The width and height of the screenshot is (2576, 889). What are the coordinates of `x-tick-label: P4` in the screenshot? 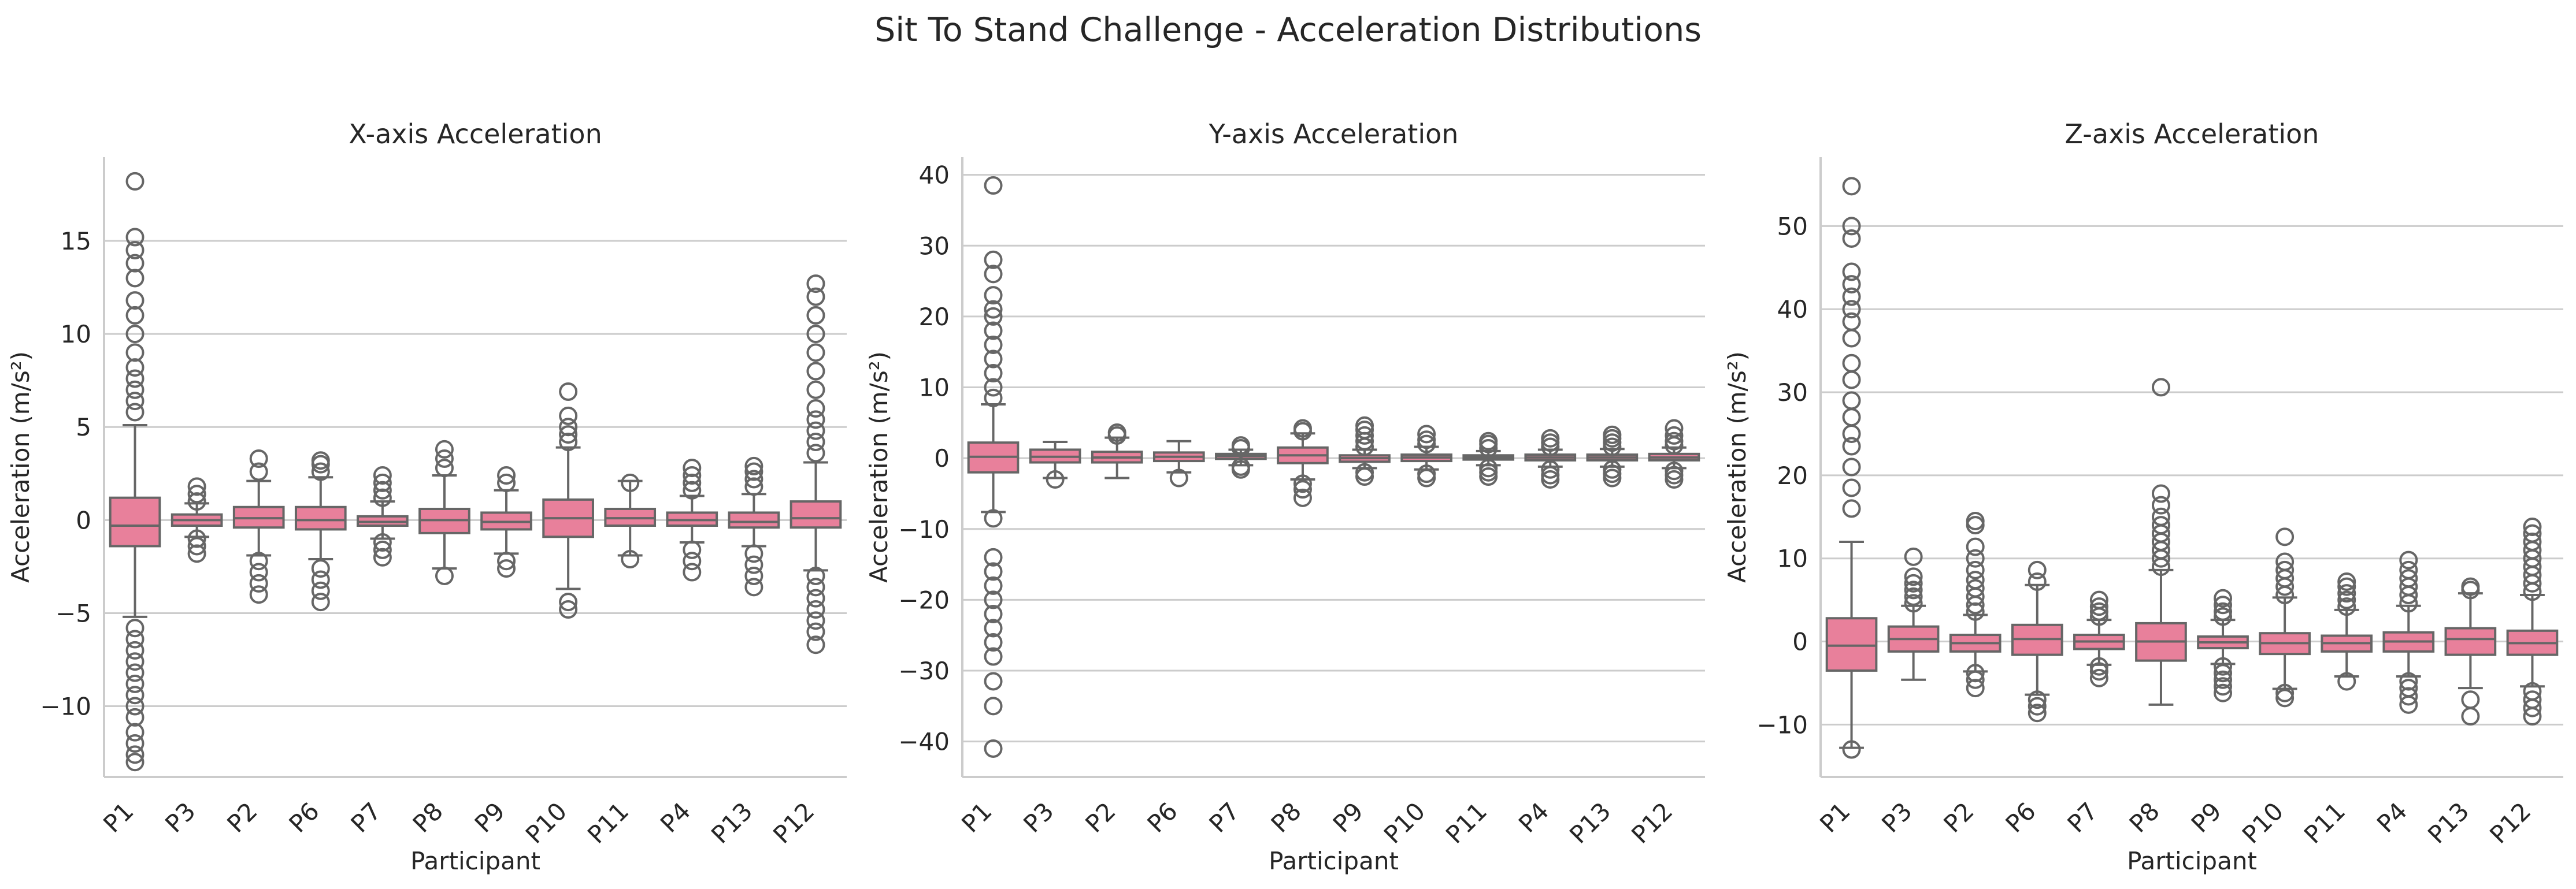 It's located at (2392, 818).